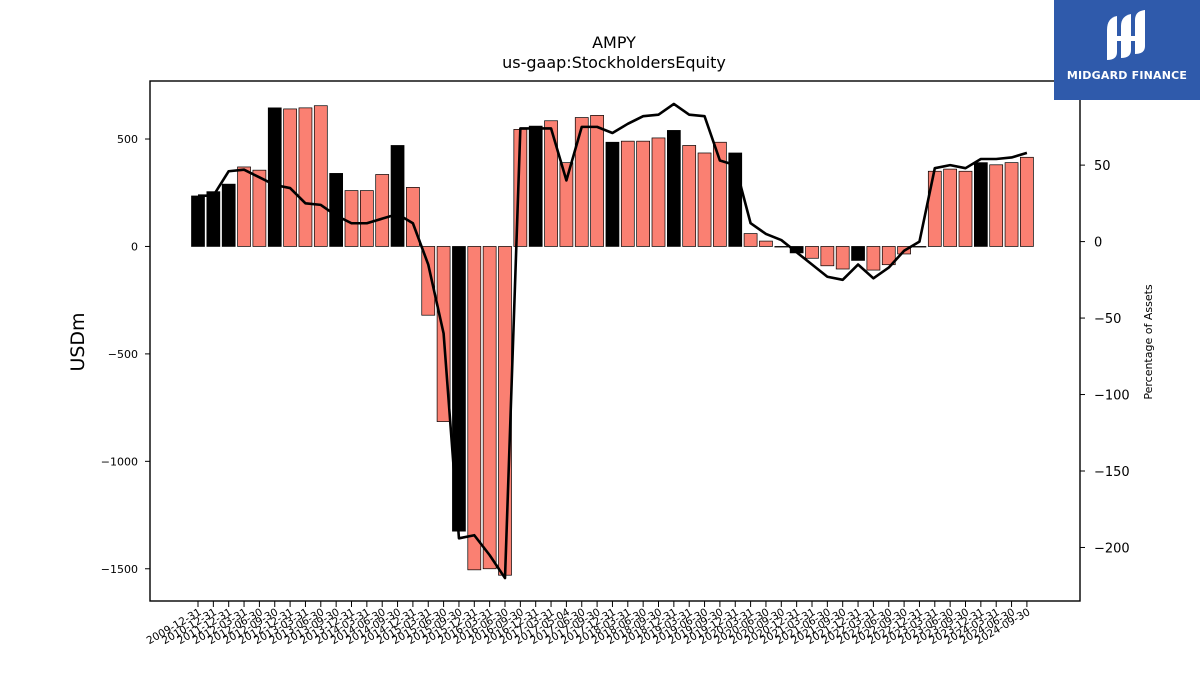 This screenshot has width=1200, height=675. Describe the element at coordinates (1112, 472) in the screenshot. I see `y2-tick-label: −150` at that location.